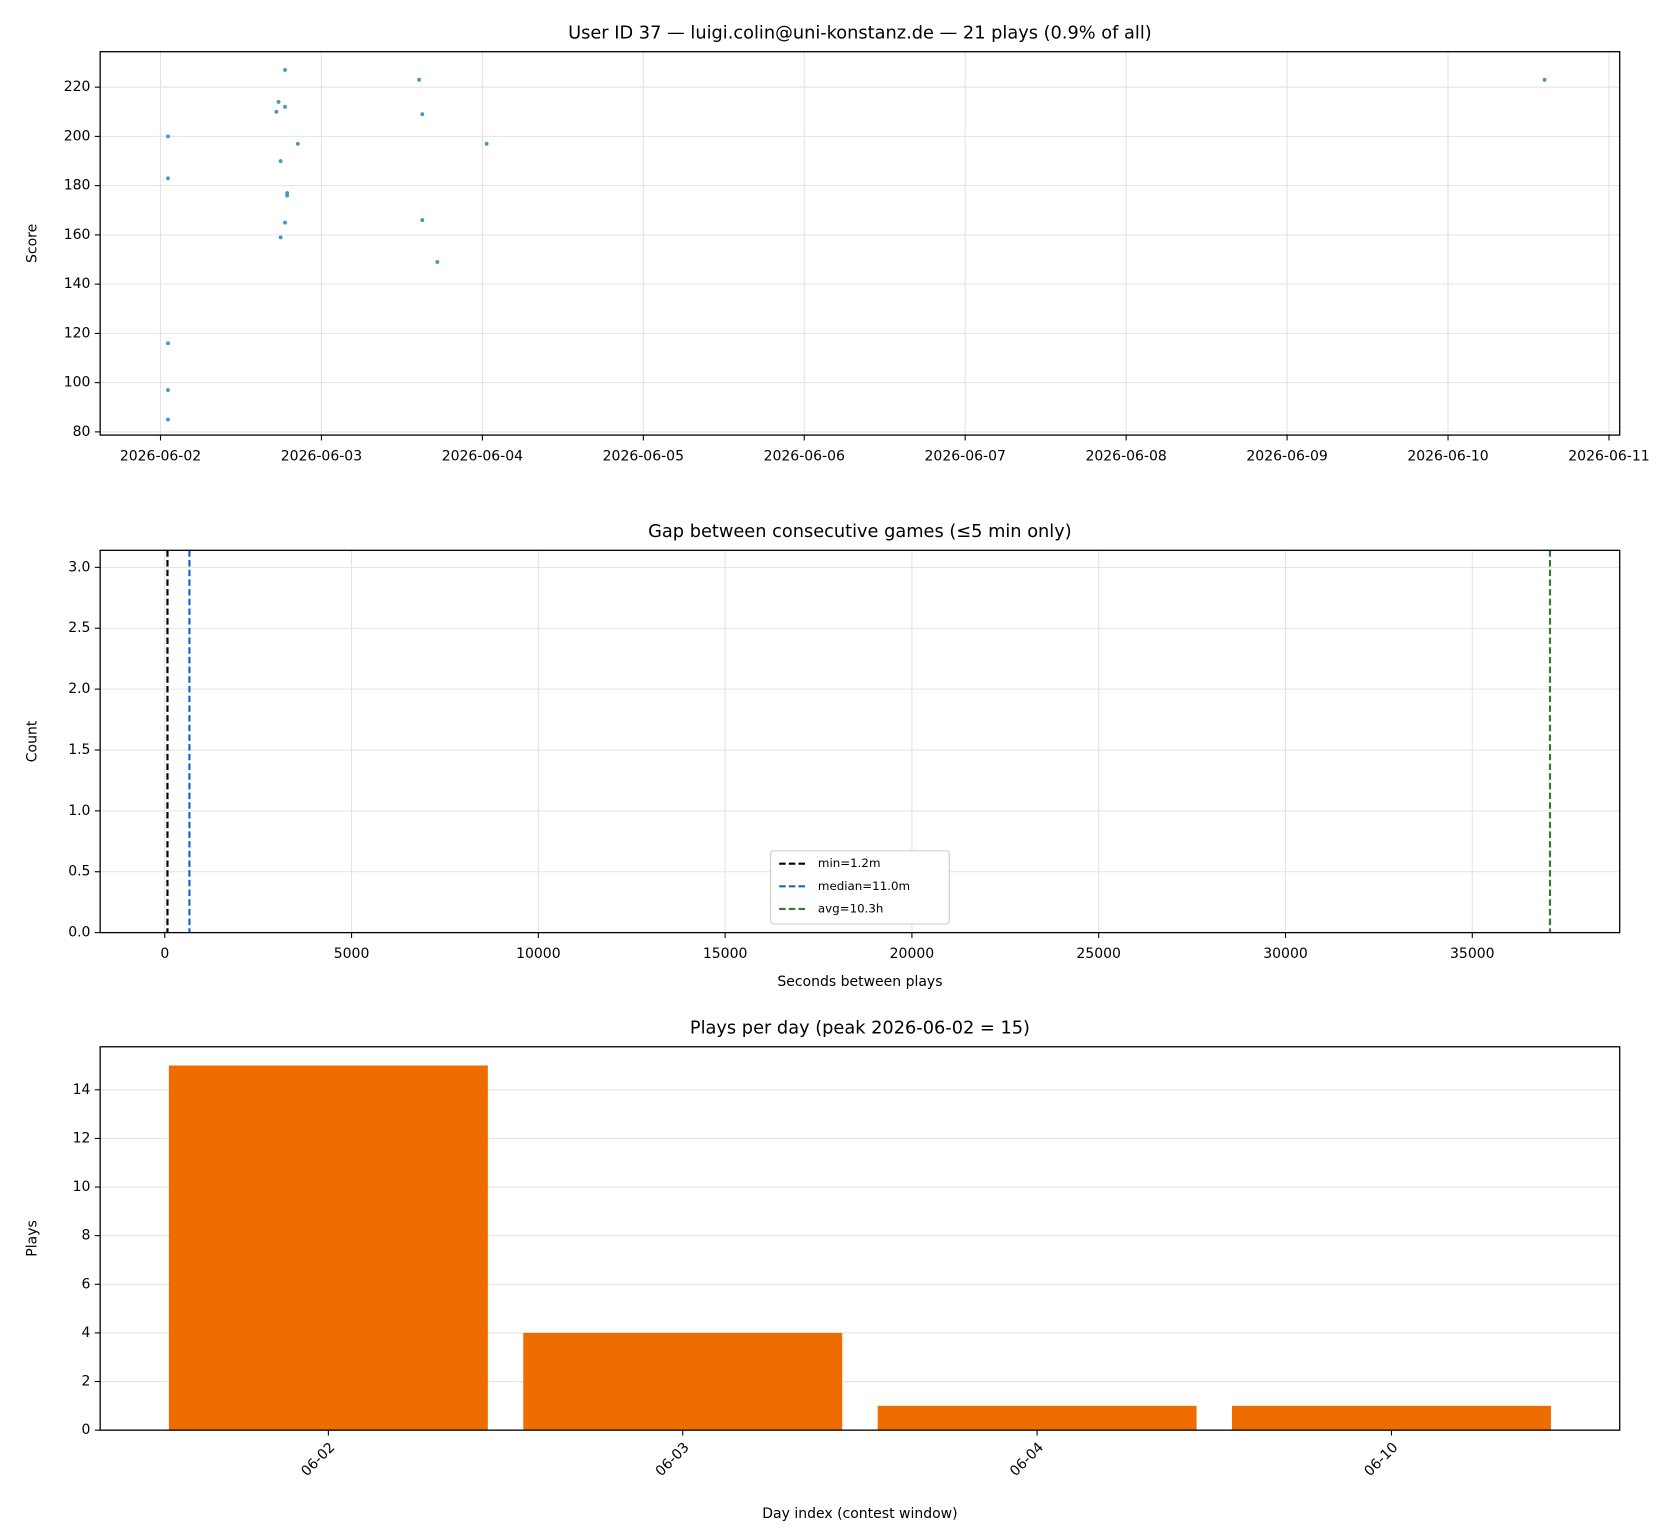  I want to click on y-tick-label: 120, so click(77, 333).